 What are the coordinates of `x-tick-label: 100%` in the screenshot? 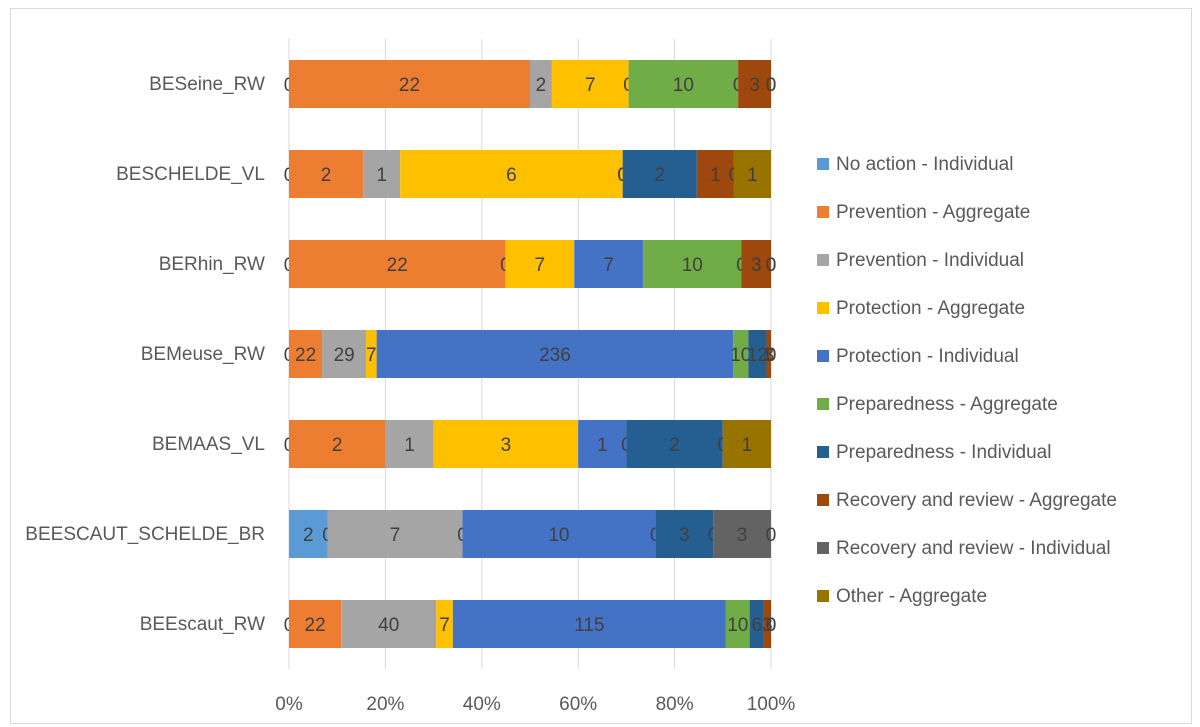 It's located at (771, 704).